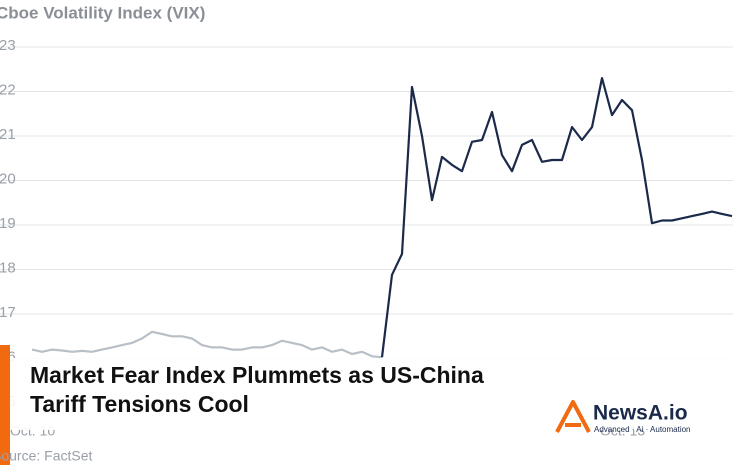 Image resolution: width=733 pixels, height=465 pixels. What do you see at coordinates (46, 456) in the screenshot?
I see `source: Source: FactSet` at bounding box center [46, 456].